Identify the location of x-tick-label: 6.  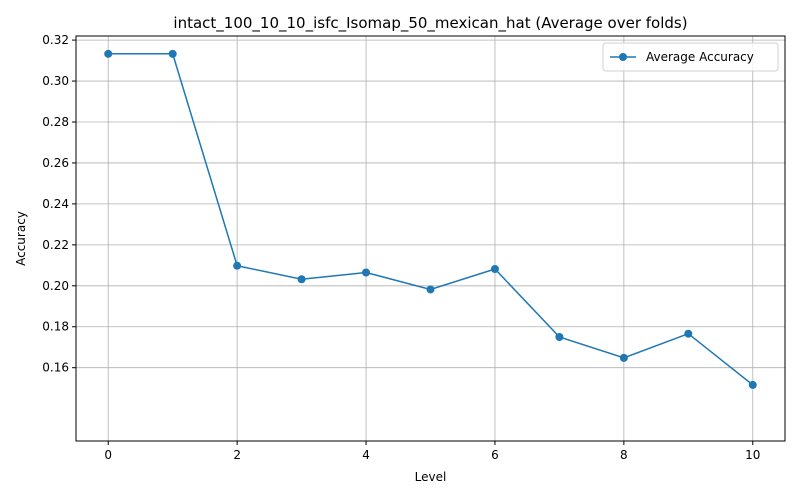
(495, 455).